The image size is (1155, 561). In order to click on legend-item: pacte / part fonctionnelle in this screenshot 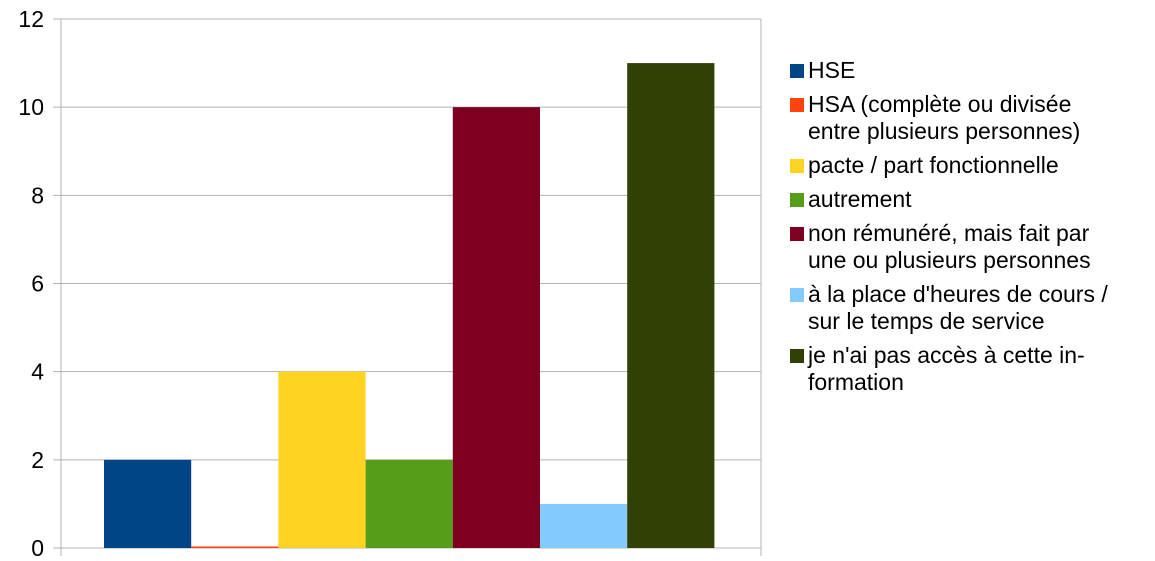, I will do `click(971, 165)`.